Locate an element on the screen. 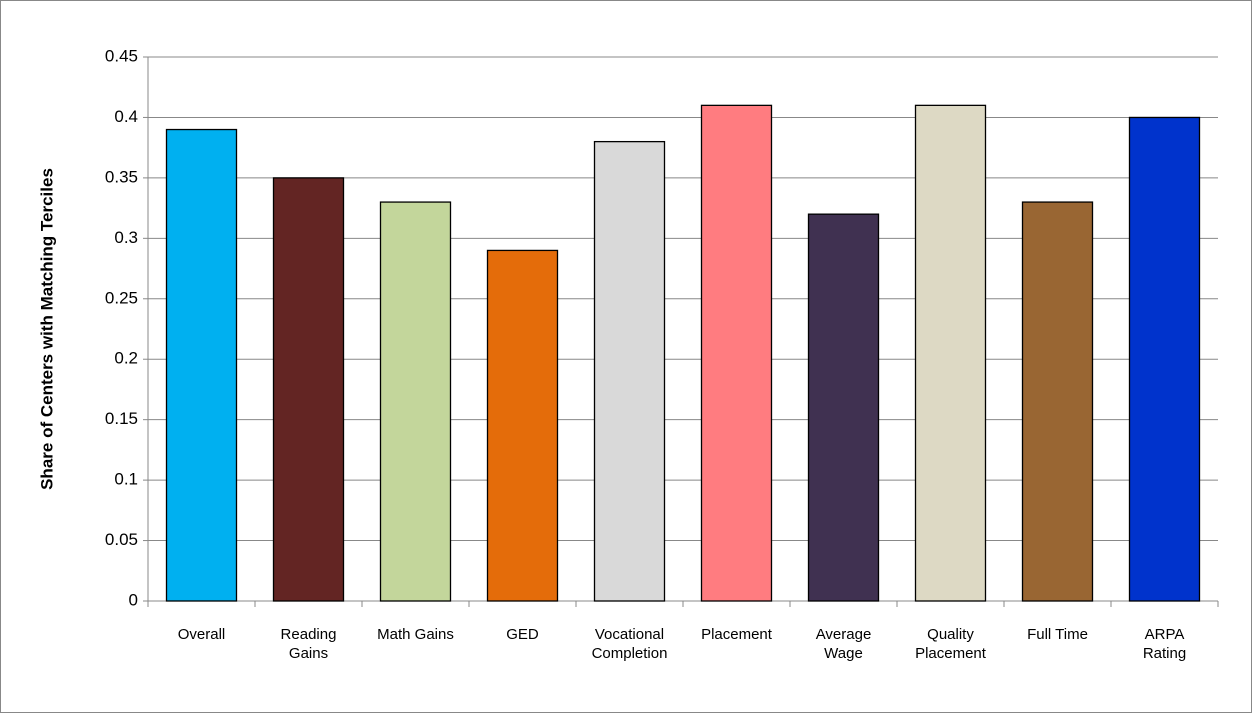  y-tick-label: 0 is located at coordinates (133, 599).